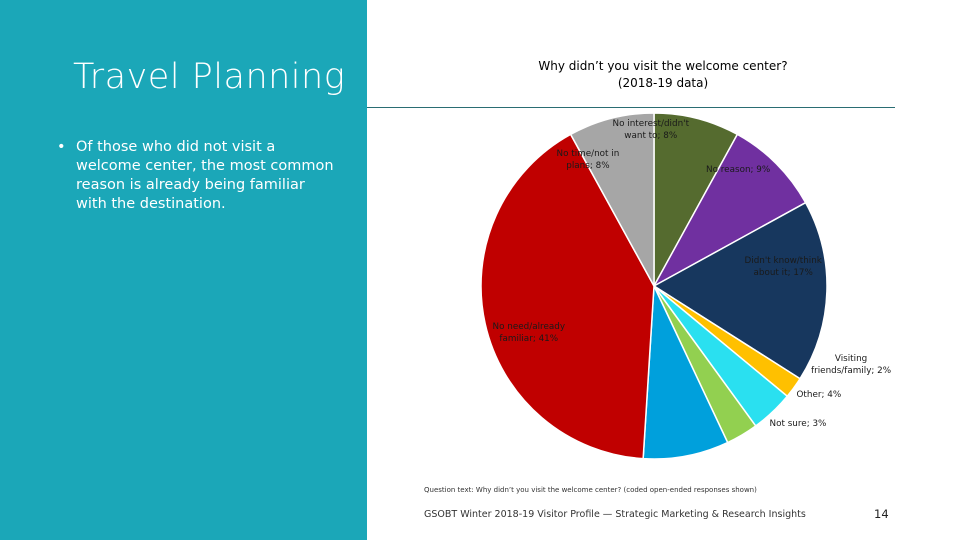 The image size is (960, 540). I want to click on slice-label-line: No need/already, so click(529, 327).